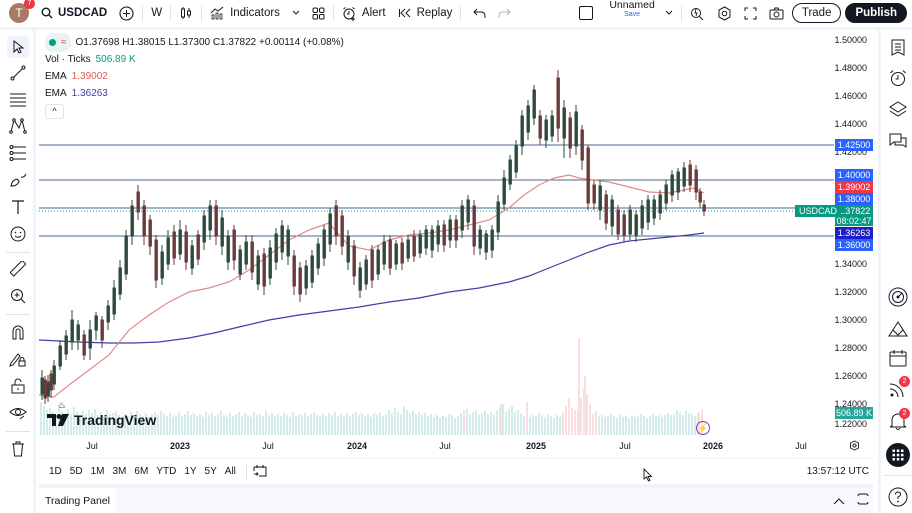 The width and height of the screenshot is (912, 513). I want to click on tradingview-logo-icon, so click(58, 420).